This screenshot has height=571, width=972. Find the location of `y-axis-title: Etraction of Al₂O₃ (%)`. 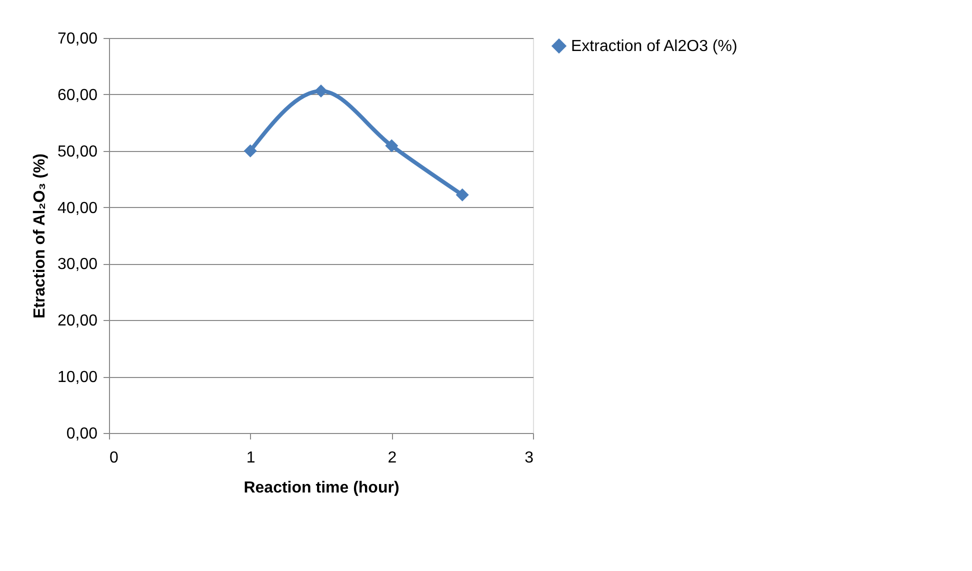

y-axis-title: Etraction of Al₂O₃ (%) is located at coordinates (39, 236).